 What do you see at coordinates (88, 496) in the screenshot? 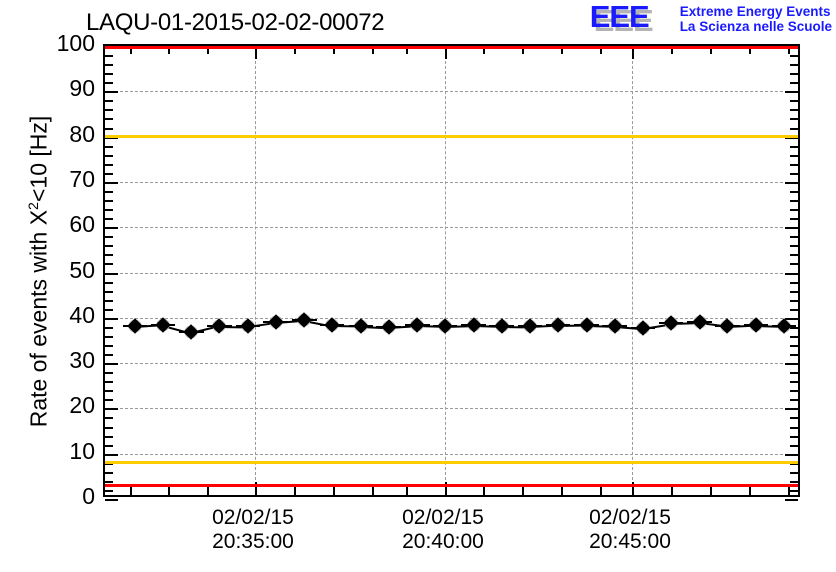
I see `y-axis-tick-label: 0` at bounding box center [88, 496].